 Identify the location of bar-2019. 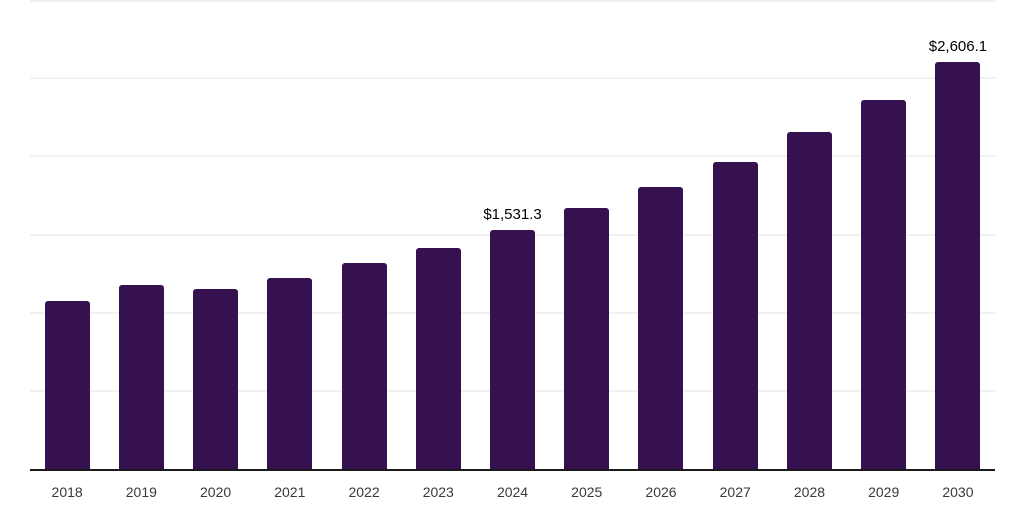
(141, 377).